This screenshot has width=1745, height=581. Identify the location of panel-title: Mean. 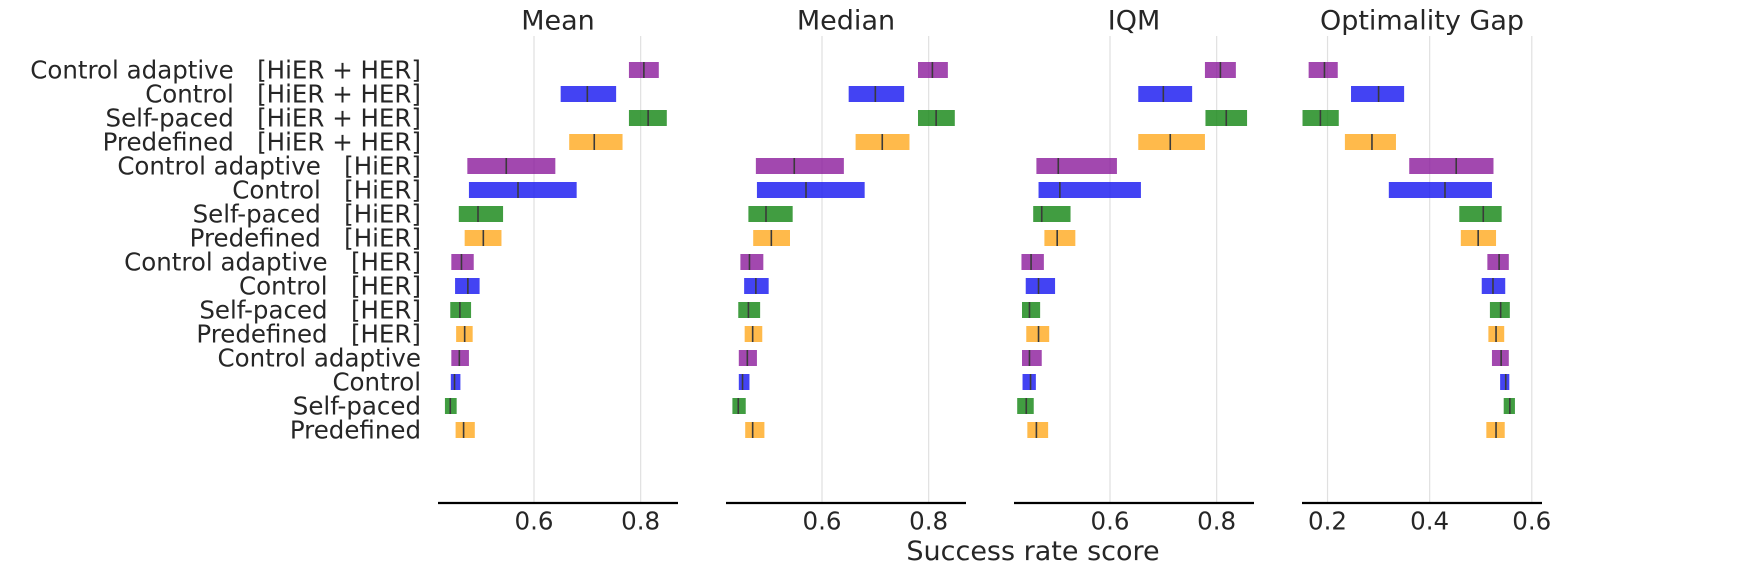
(558, 21).